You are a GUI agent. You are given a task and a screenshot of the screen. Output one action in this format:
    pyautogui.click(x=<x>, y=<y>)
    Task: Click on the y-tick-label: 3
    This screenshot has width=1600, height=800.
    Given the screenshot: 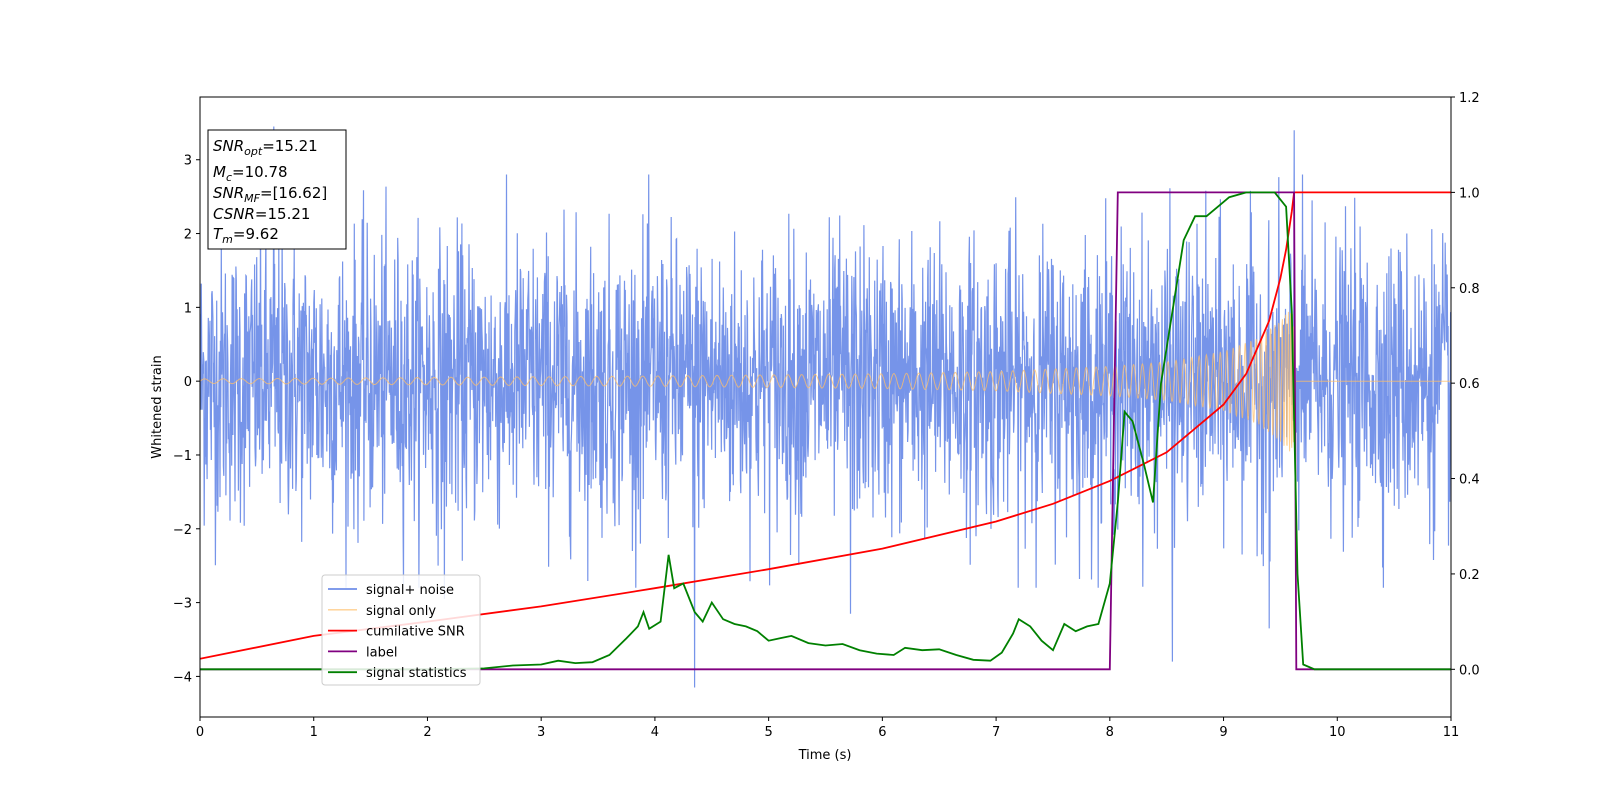 What is the action you would take?
    pyautogui.click(x=188, y=161)
    